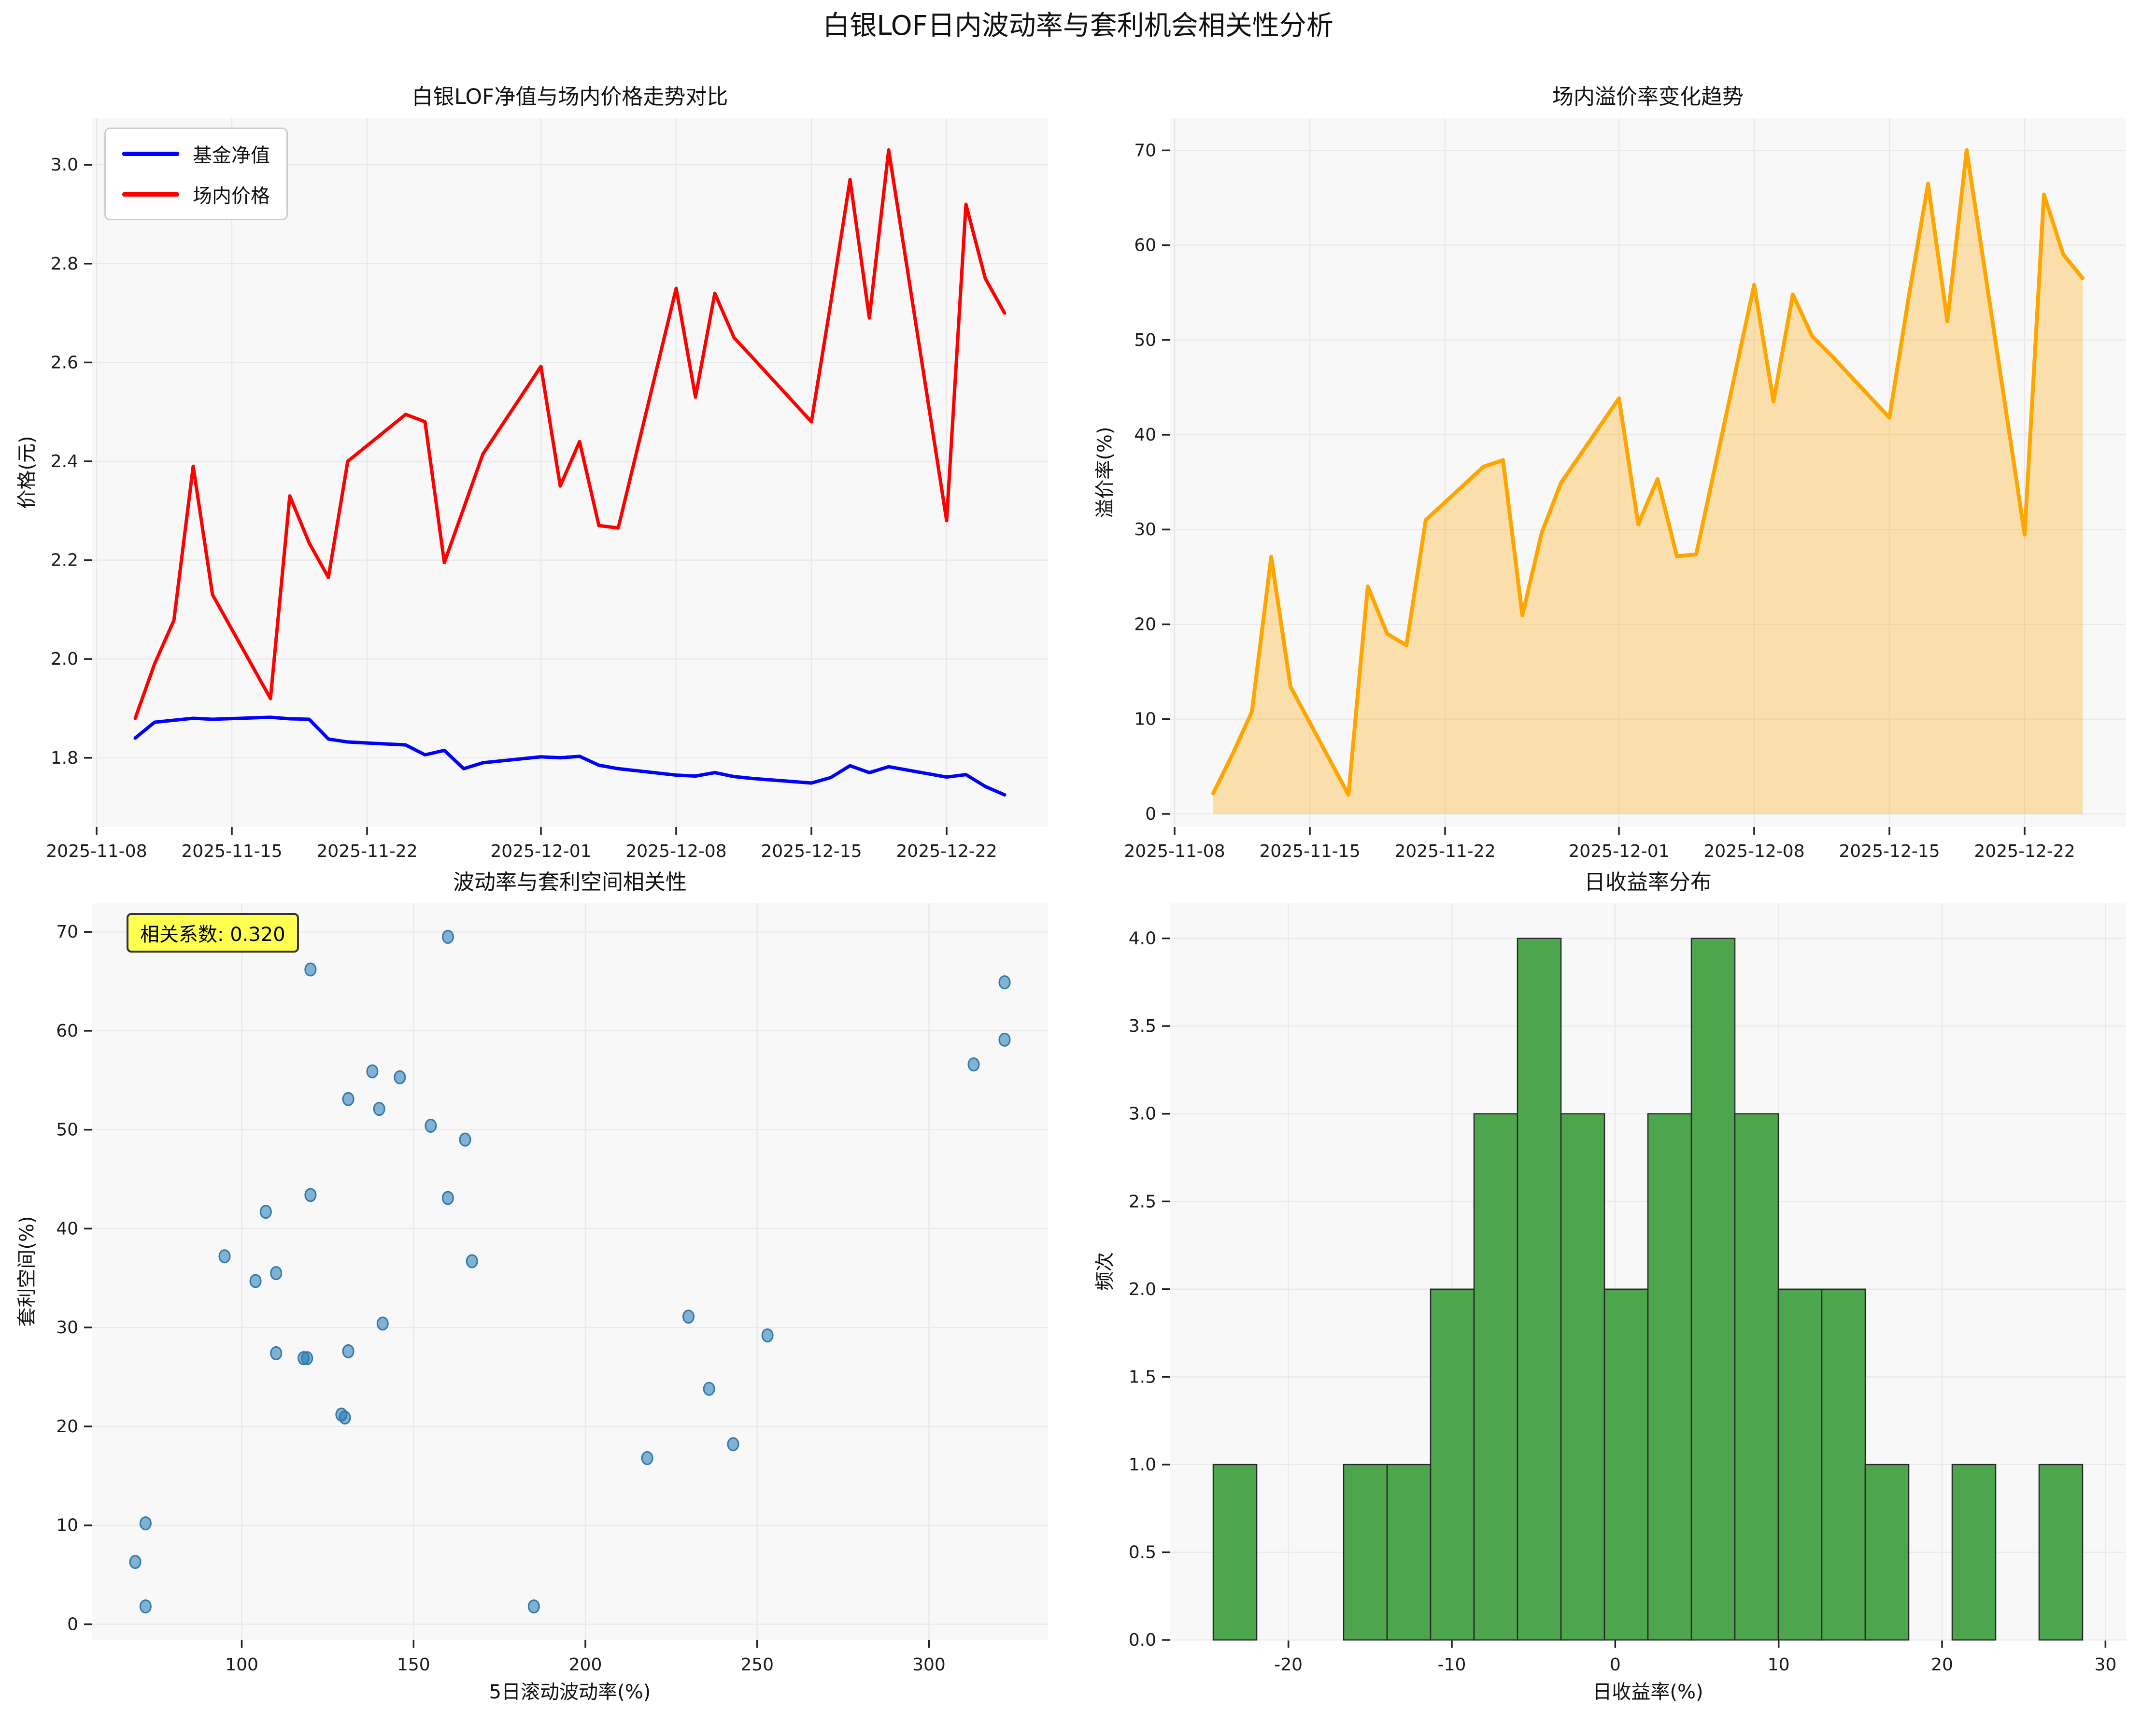 The image size is (2156, 1710). I want to click on y-axis-label-premium: 溢价率(%), so click(1105, 473).